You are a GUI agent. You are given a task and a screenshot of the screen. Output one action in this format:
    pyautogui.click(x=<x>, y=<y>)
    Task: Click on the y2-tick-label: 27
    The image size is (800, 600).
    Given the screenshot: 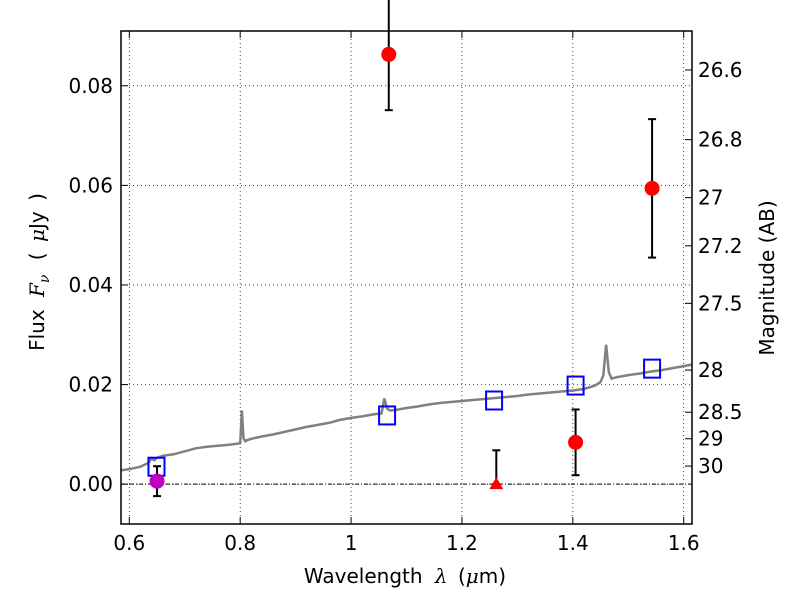 What is the action you would take?
    pyautogui.click(x=710, y=198)
    